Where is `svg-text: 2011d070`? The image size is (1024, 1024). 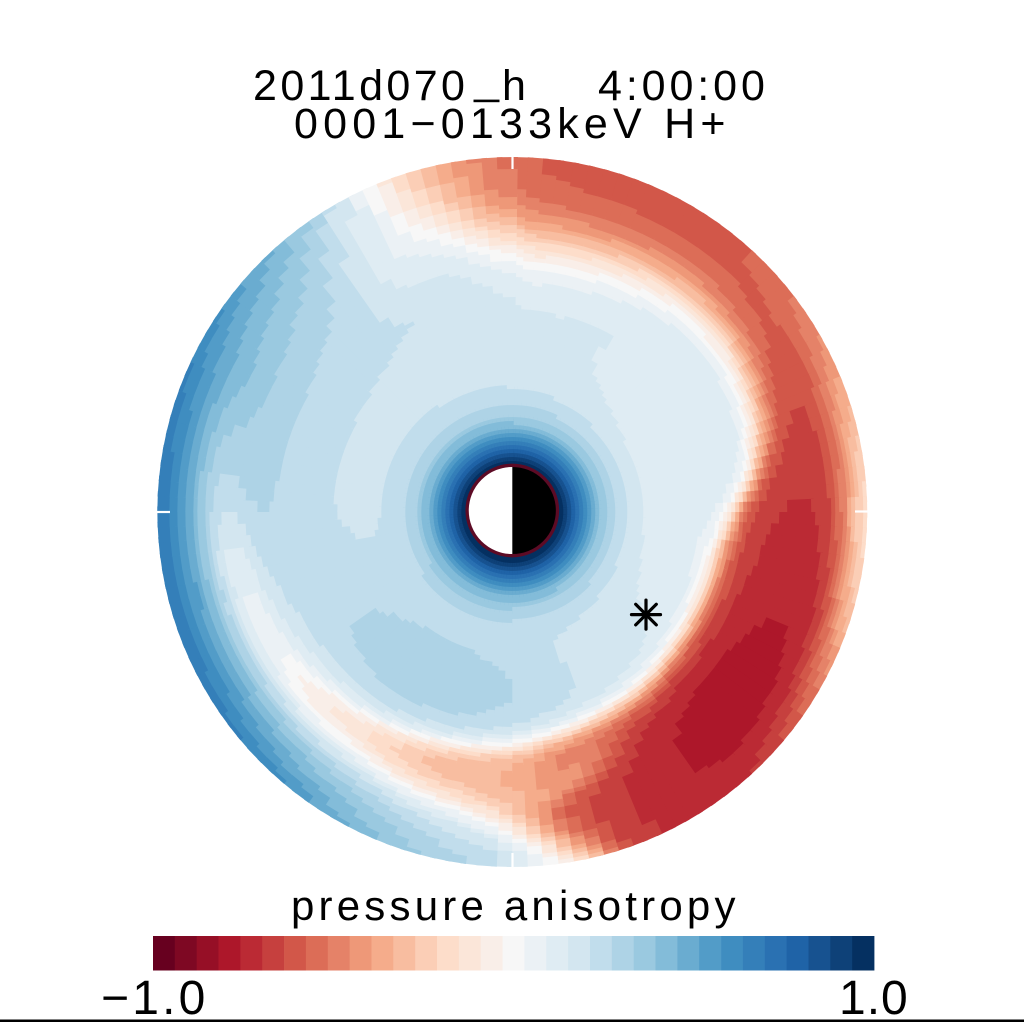 svg-text: 2011d070 is located at coordinates (360, 86).